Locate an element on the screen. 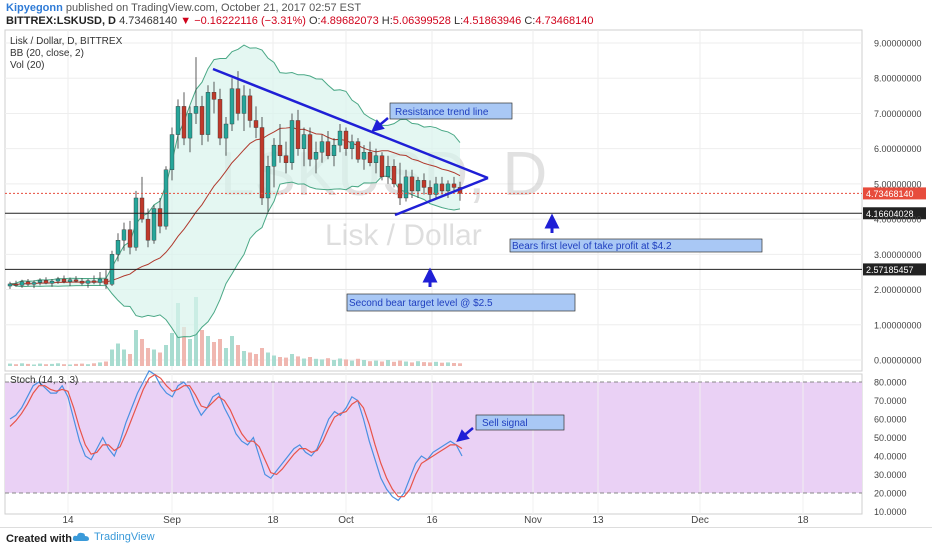 This screenshot has width=932, height=551. time-axis-tick: 13 is located at coordinates (598, 520).